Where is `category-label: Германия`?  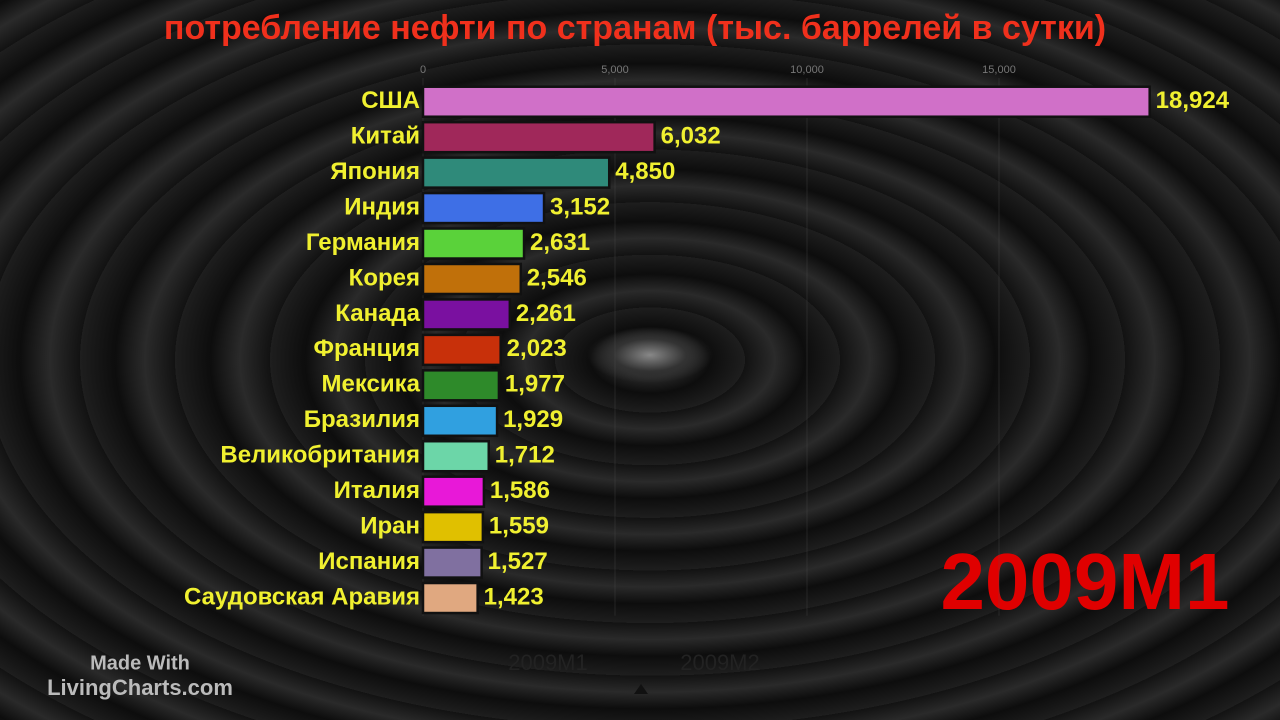
category-label: Германия is located at coordinates (363, 242).